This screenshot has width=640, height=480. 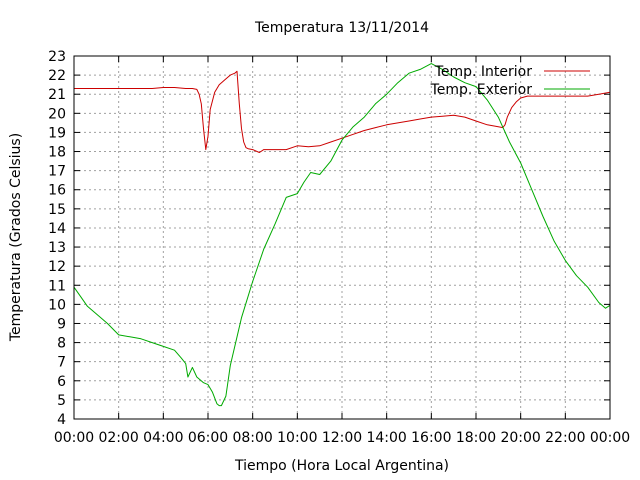 What do you see at coordinates (61, 344) in the screenshot?
I see `y-tick-label: 8` at bounding box center [61, 344].